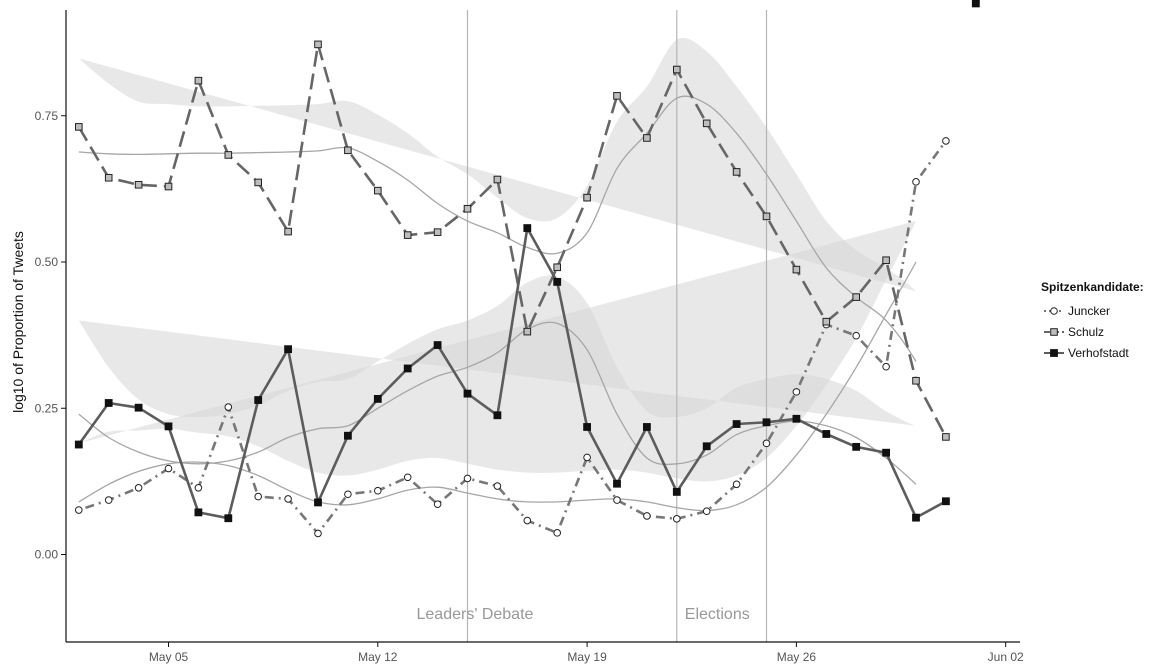  I want to click on x-tick-label: May 05, so click(169, 657).